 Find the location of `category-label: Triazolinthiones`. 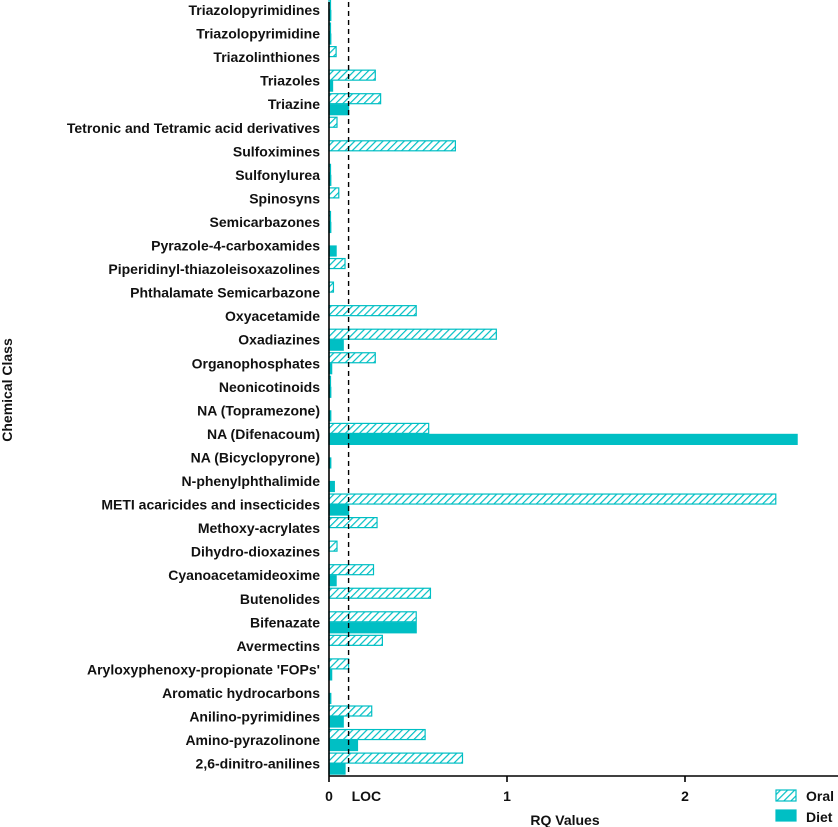

category-label: Triazolinthiones is located at coordinates (266, 57).